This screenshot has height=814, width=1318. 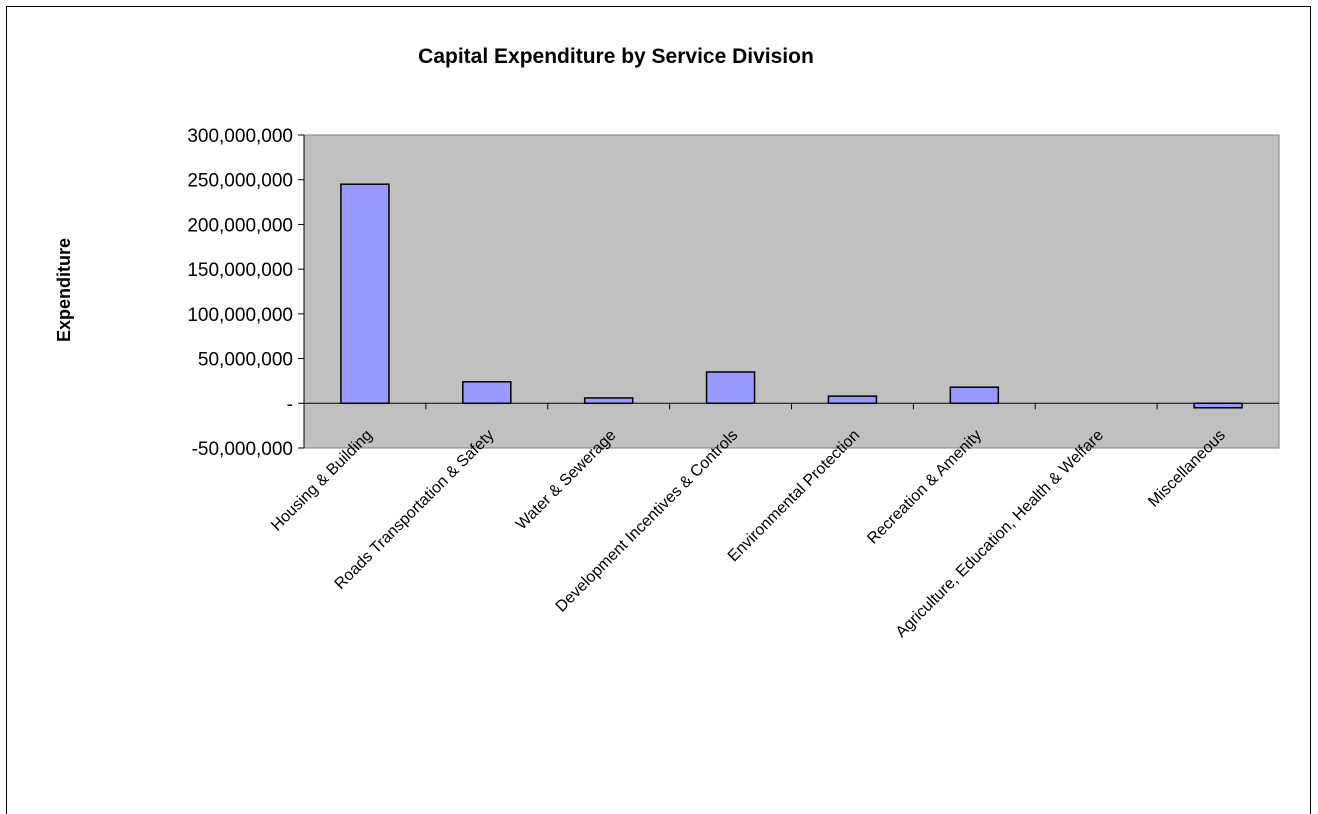 What do you see at coordinates (245, 360) in the screenshot?
I see `y-tick-label: 50,000,000` at bounding box center [245, 360].